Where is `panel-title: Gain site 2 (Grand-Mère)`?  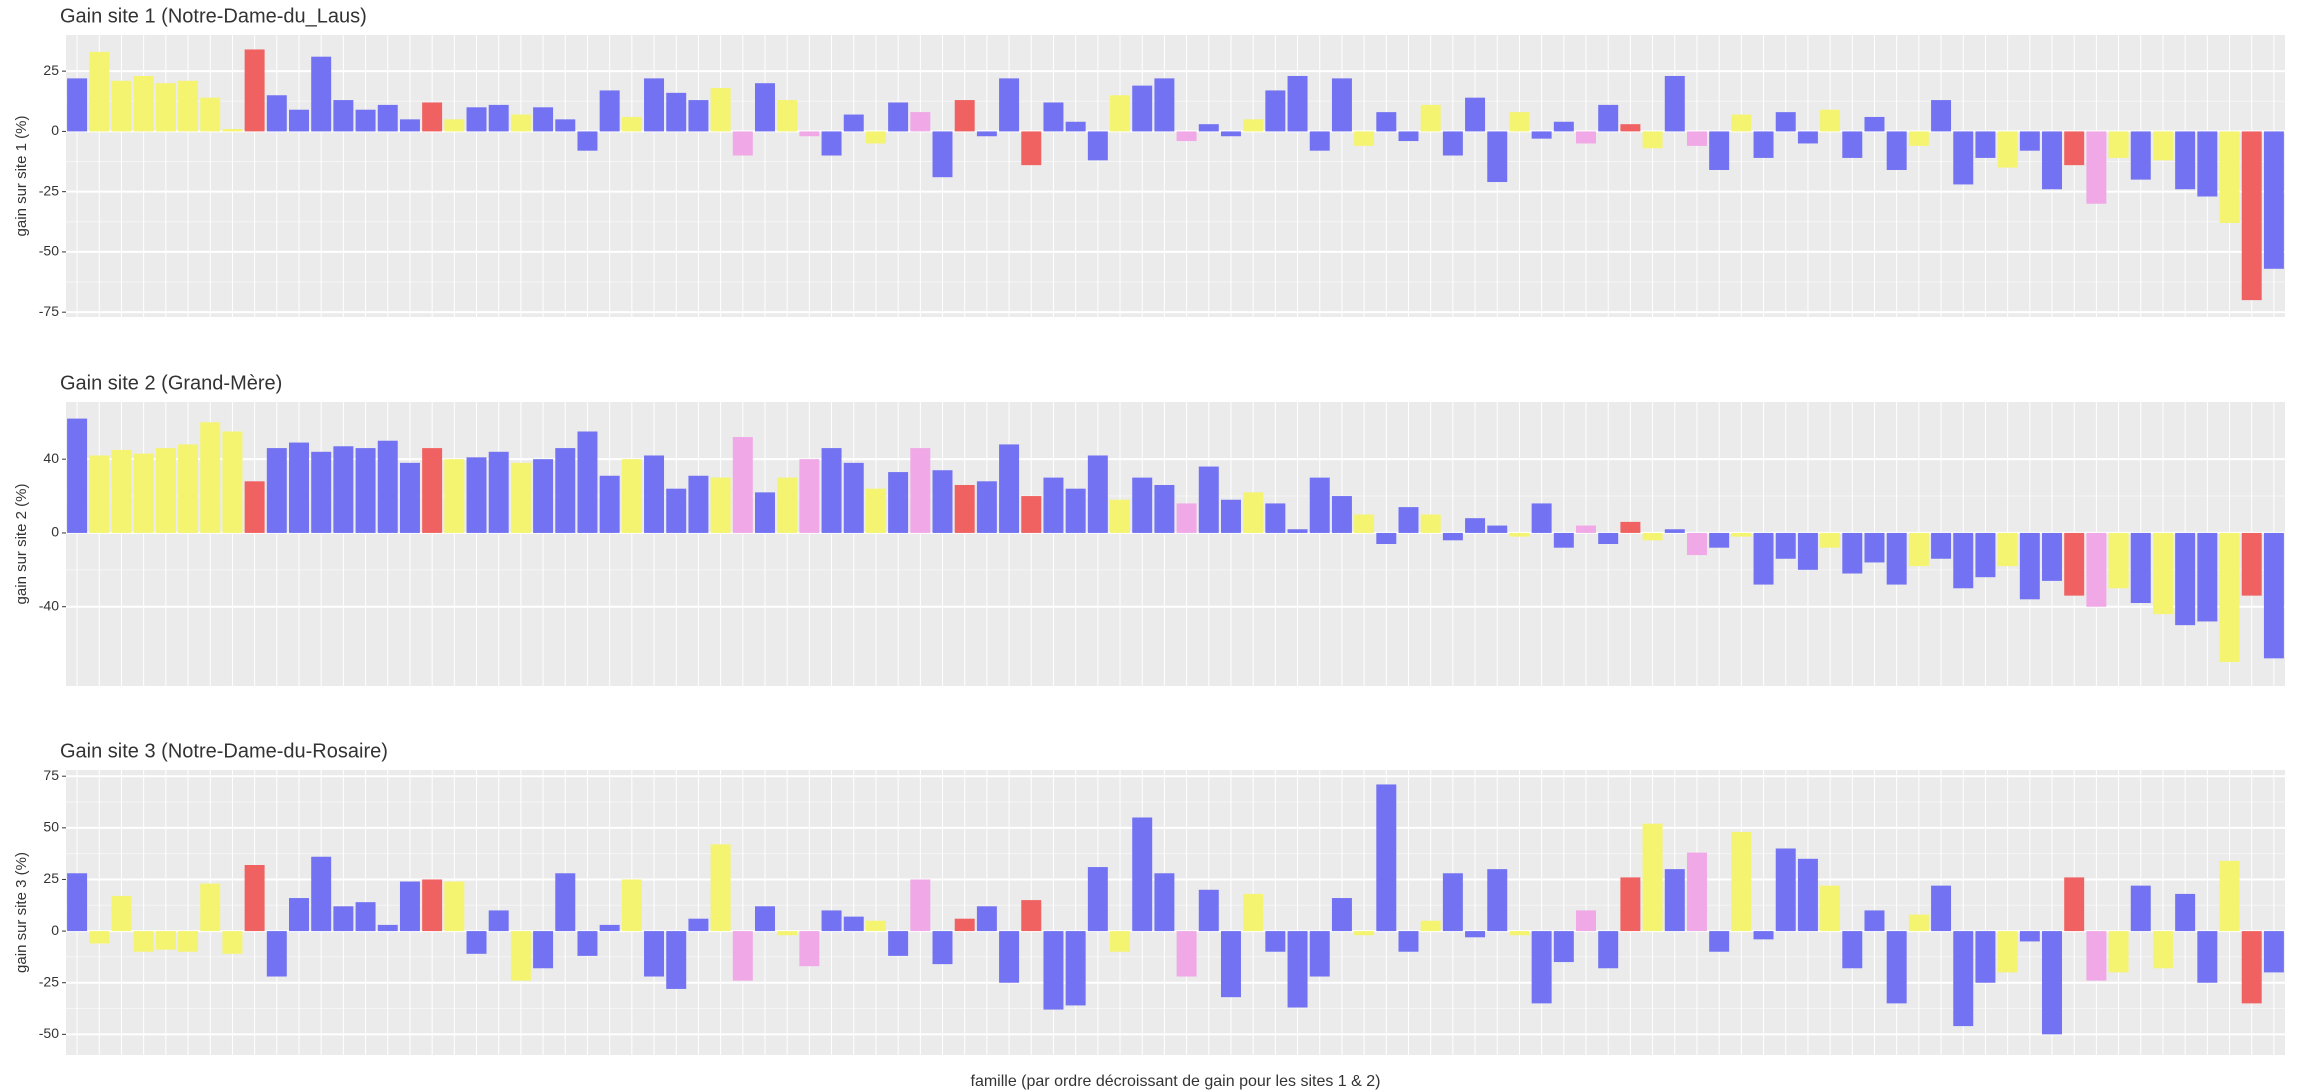 panel-title: Gain site 2 (Grand-Mère) is located at coordinates (171, 383).